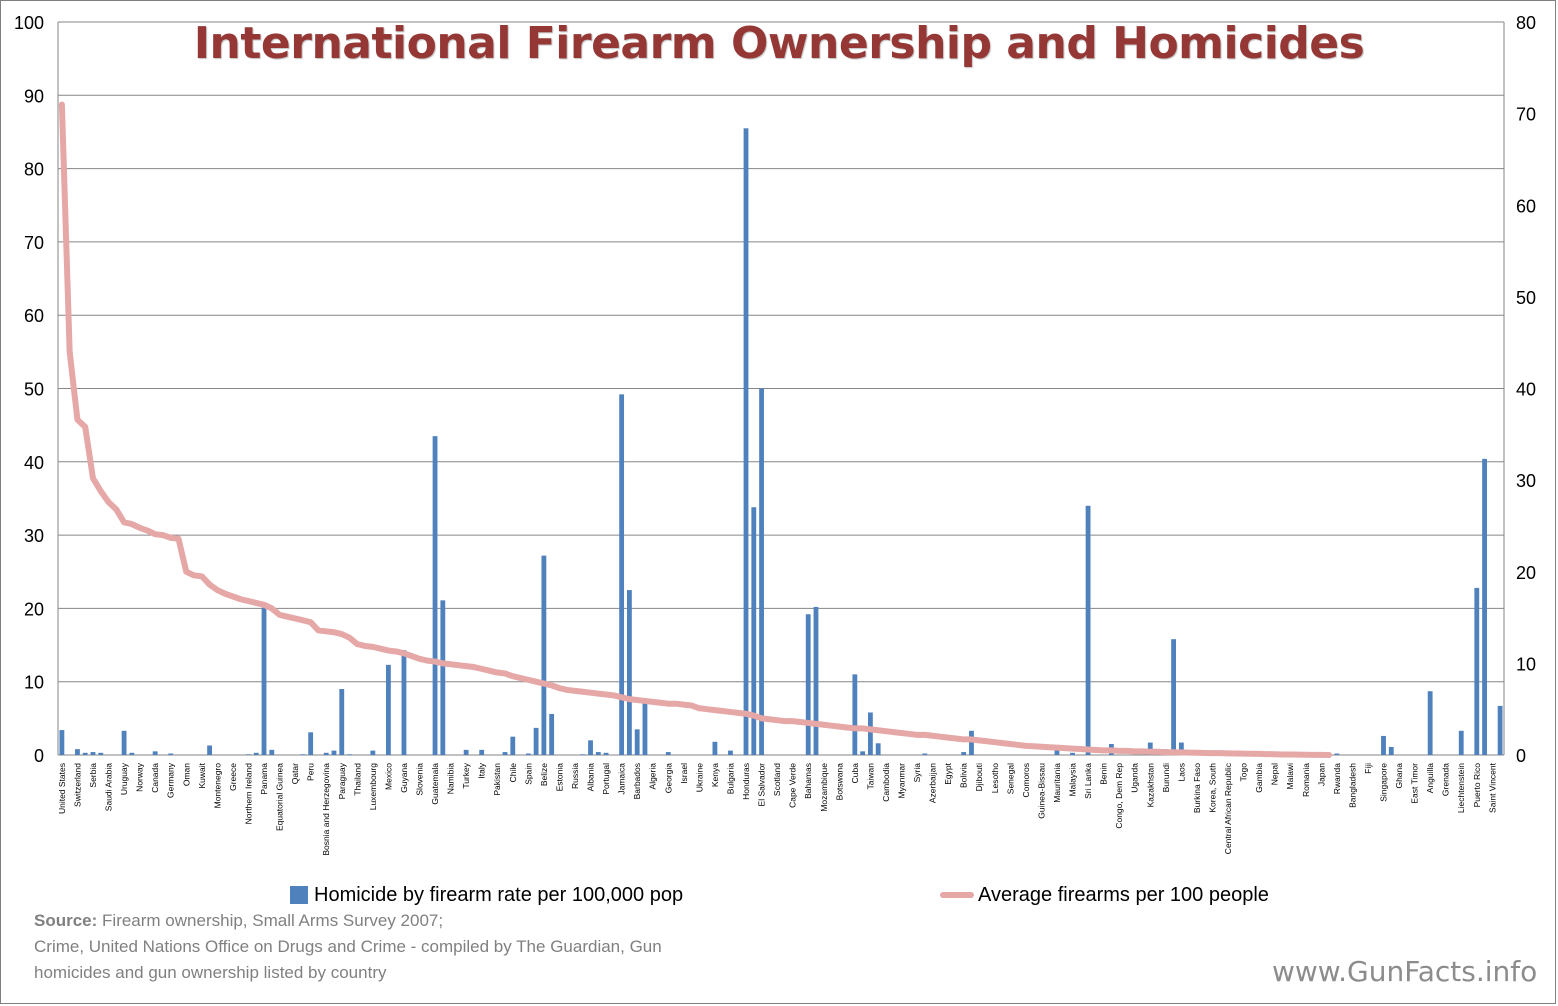  I want to click on x-tick-label: Ukraine, so click(699, 778).